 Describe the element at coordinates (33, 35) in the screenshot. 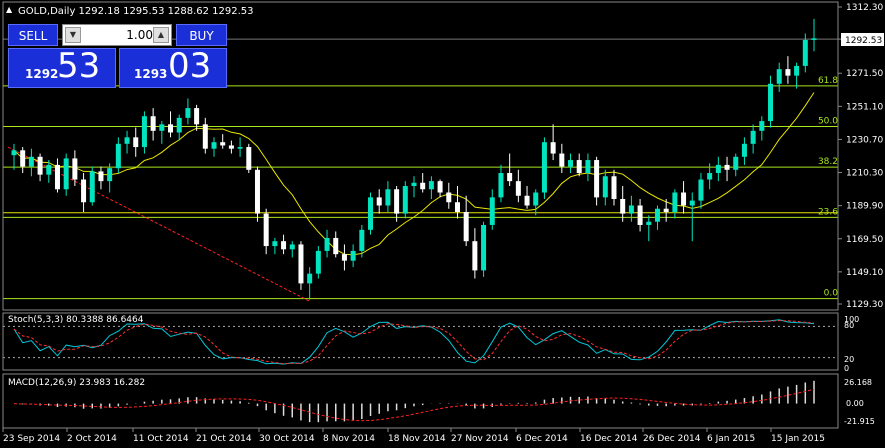

I see `sell-button: SELL` at that location.